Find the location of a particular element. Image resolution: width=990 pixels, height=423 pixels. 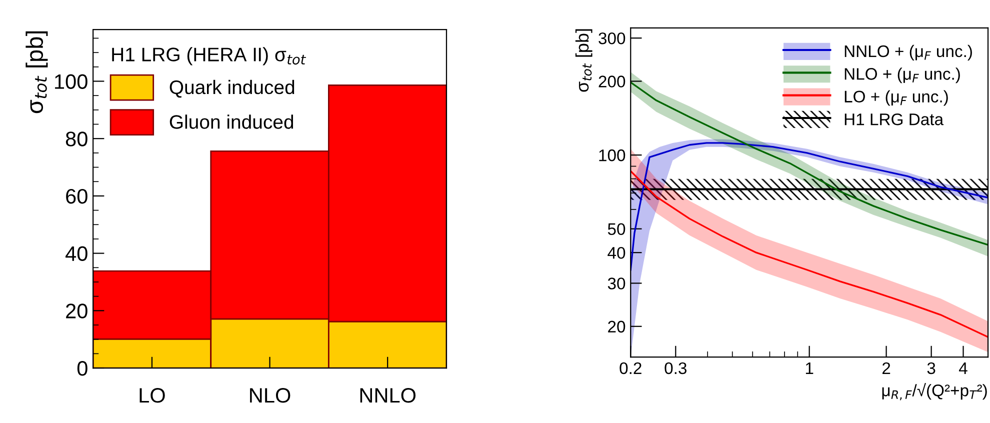

y-tick-label: 30 is located at coordinates (617, 284).